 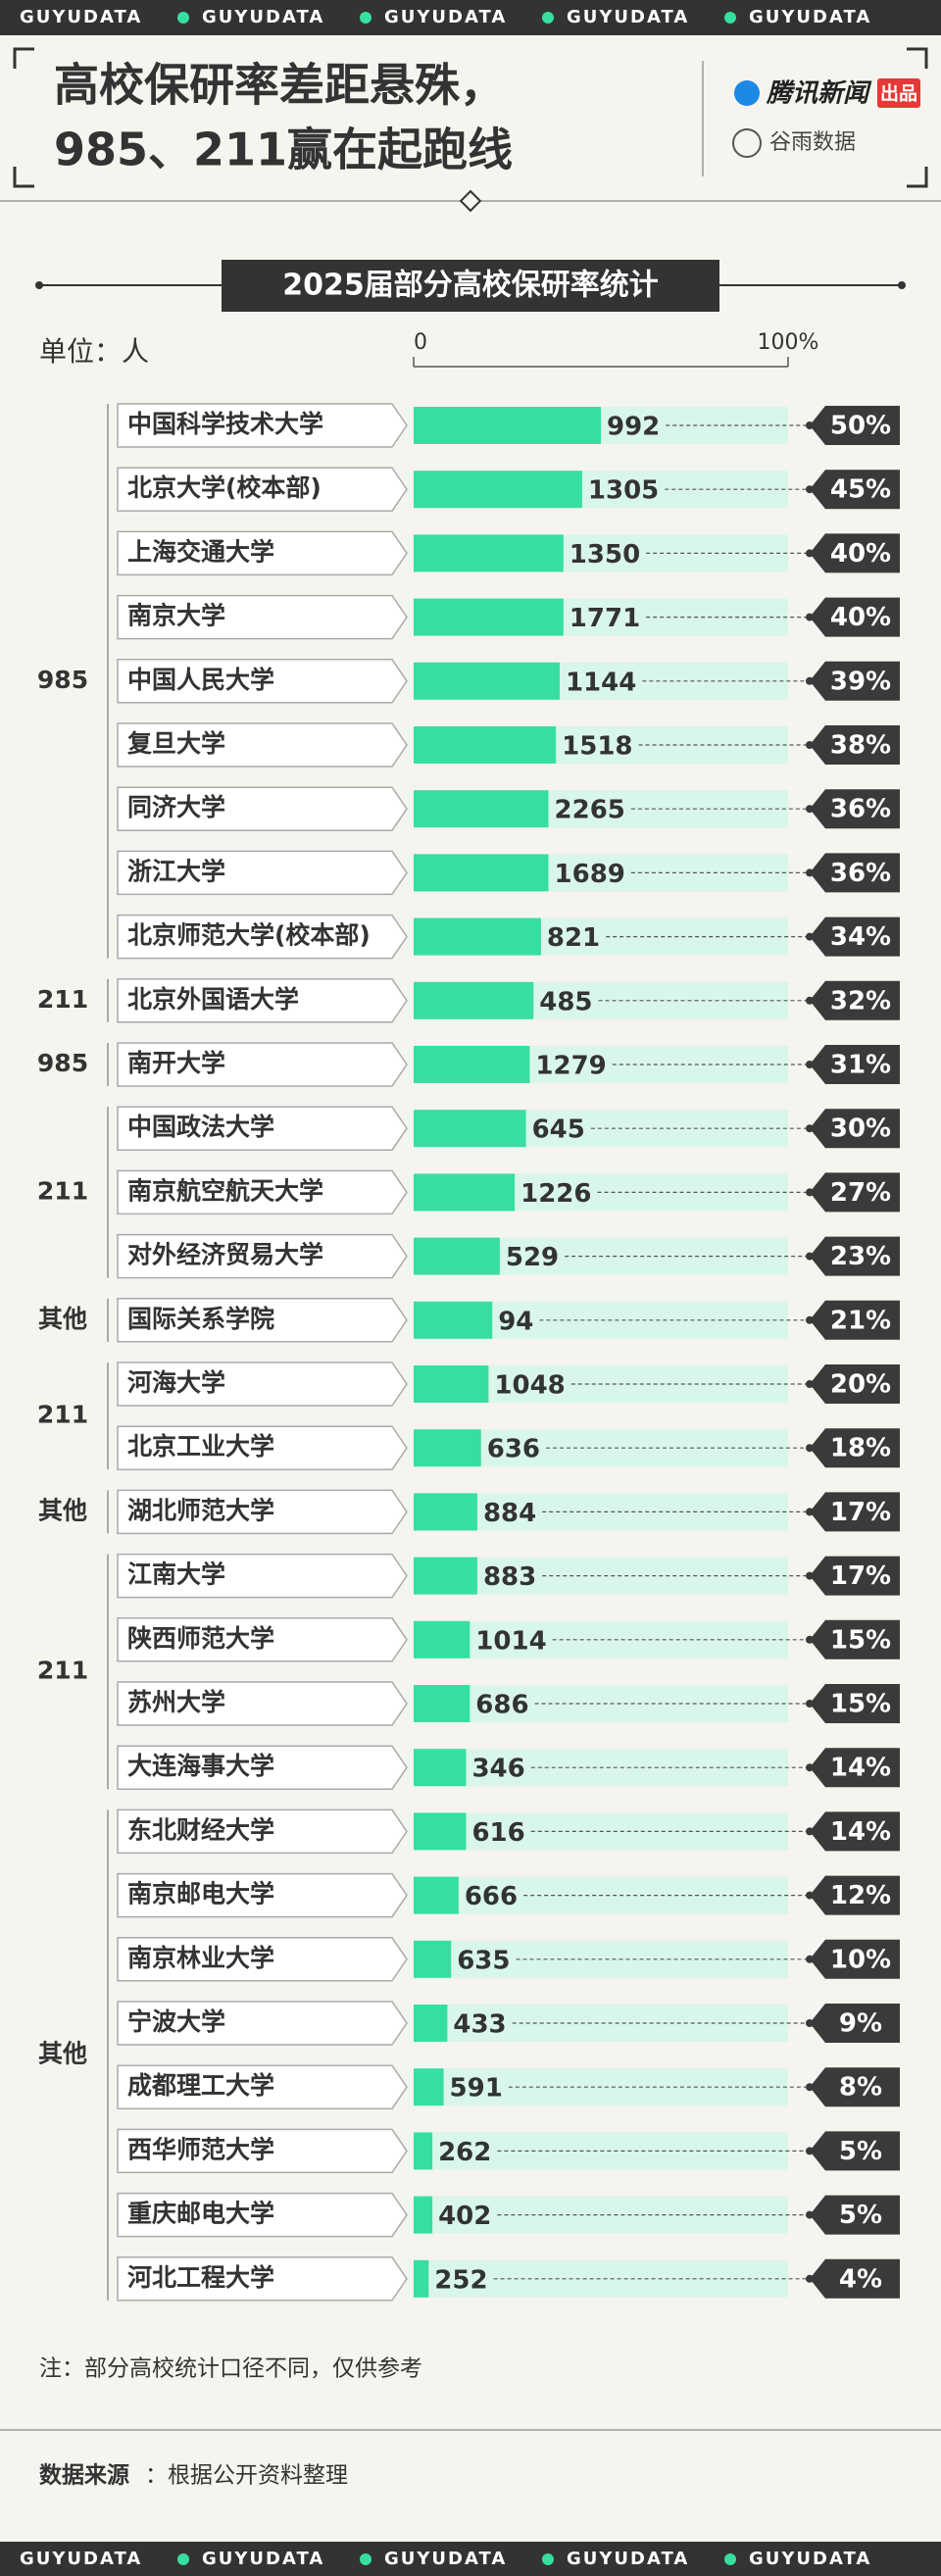 I want to click on category-label: 复旦大学, so click(x=176, y=743).